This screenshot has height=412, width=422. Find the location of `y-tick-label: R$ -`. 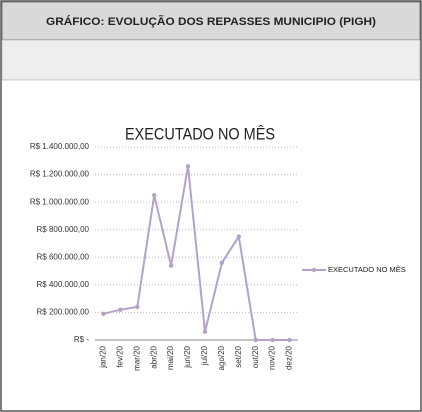

y-tick-label: R$ - is located at coordinates (81, 339).